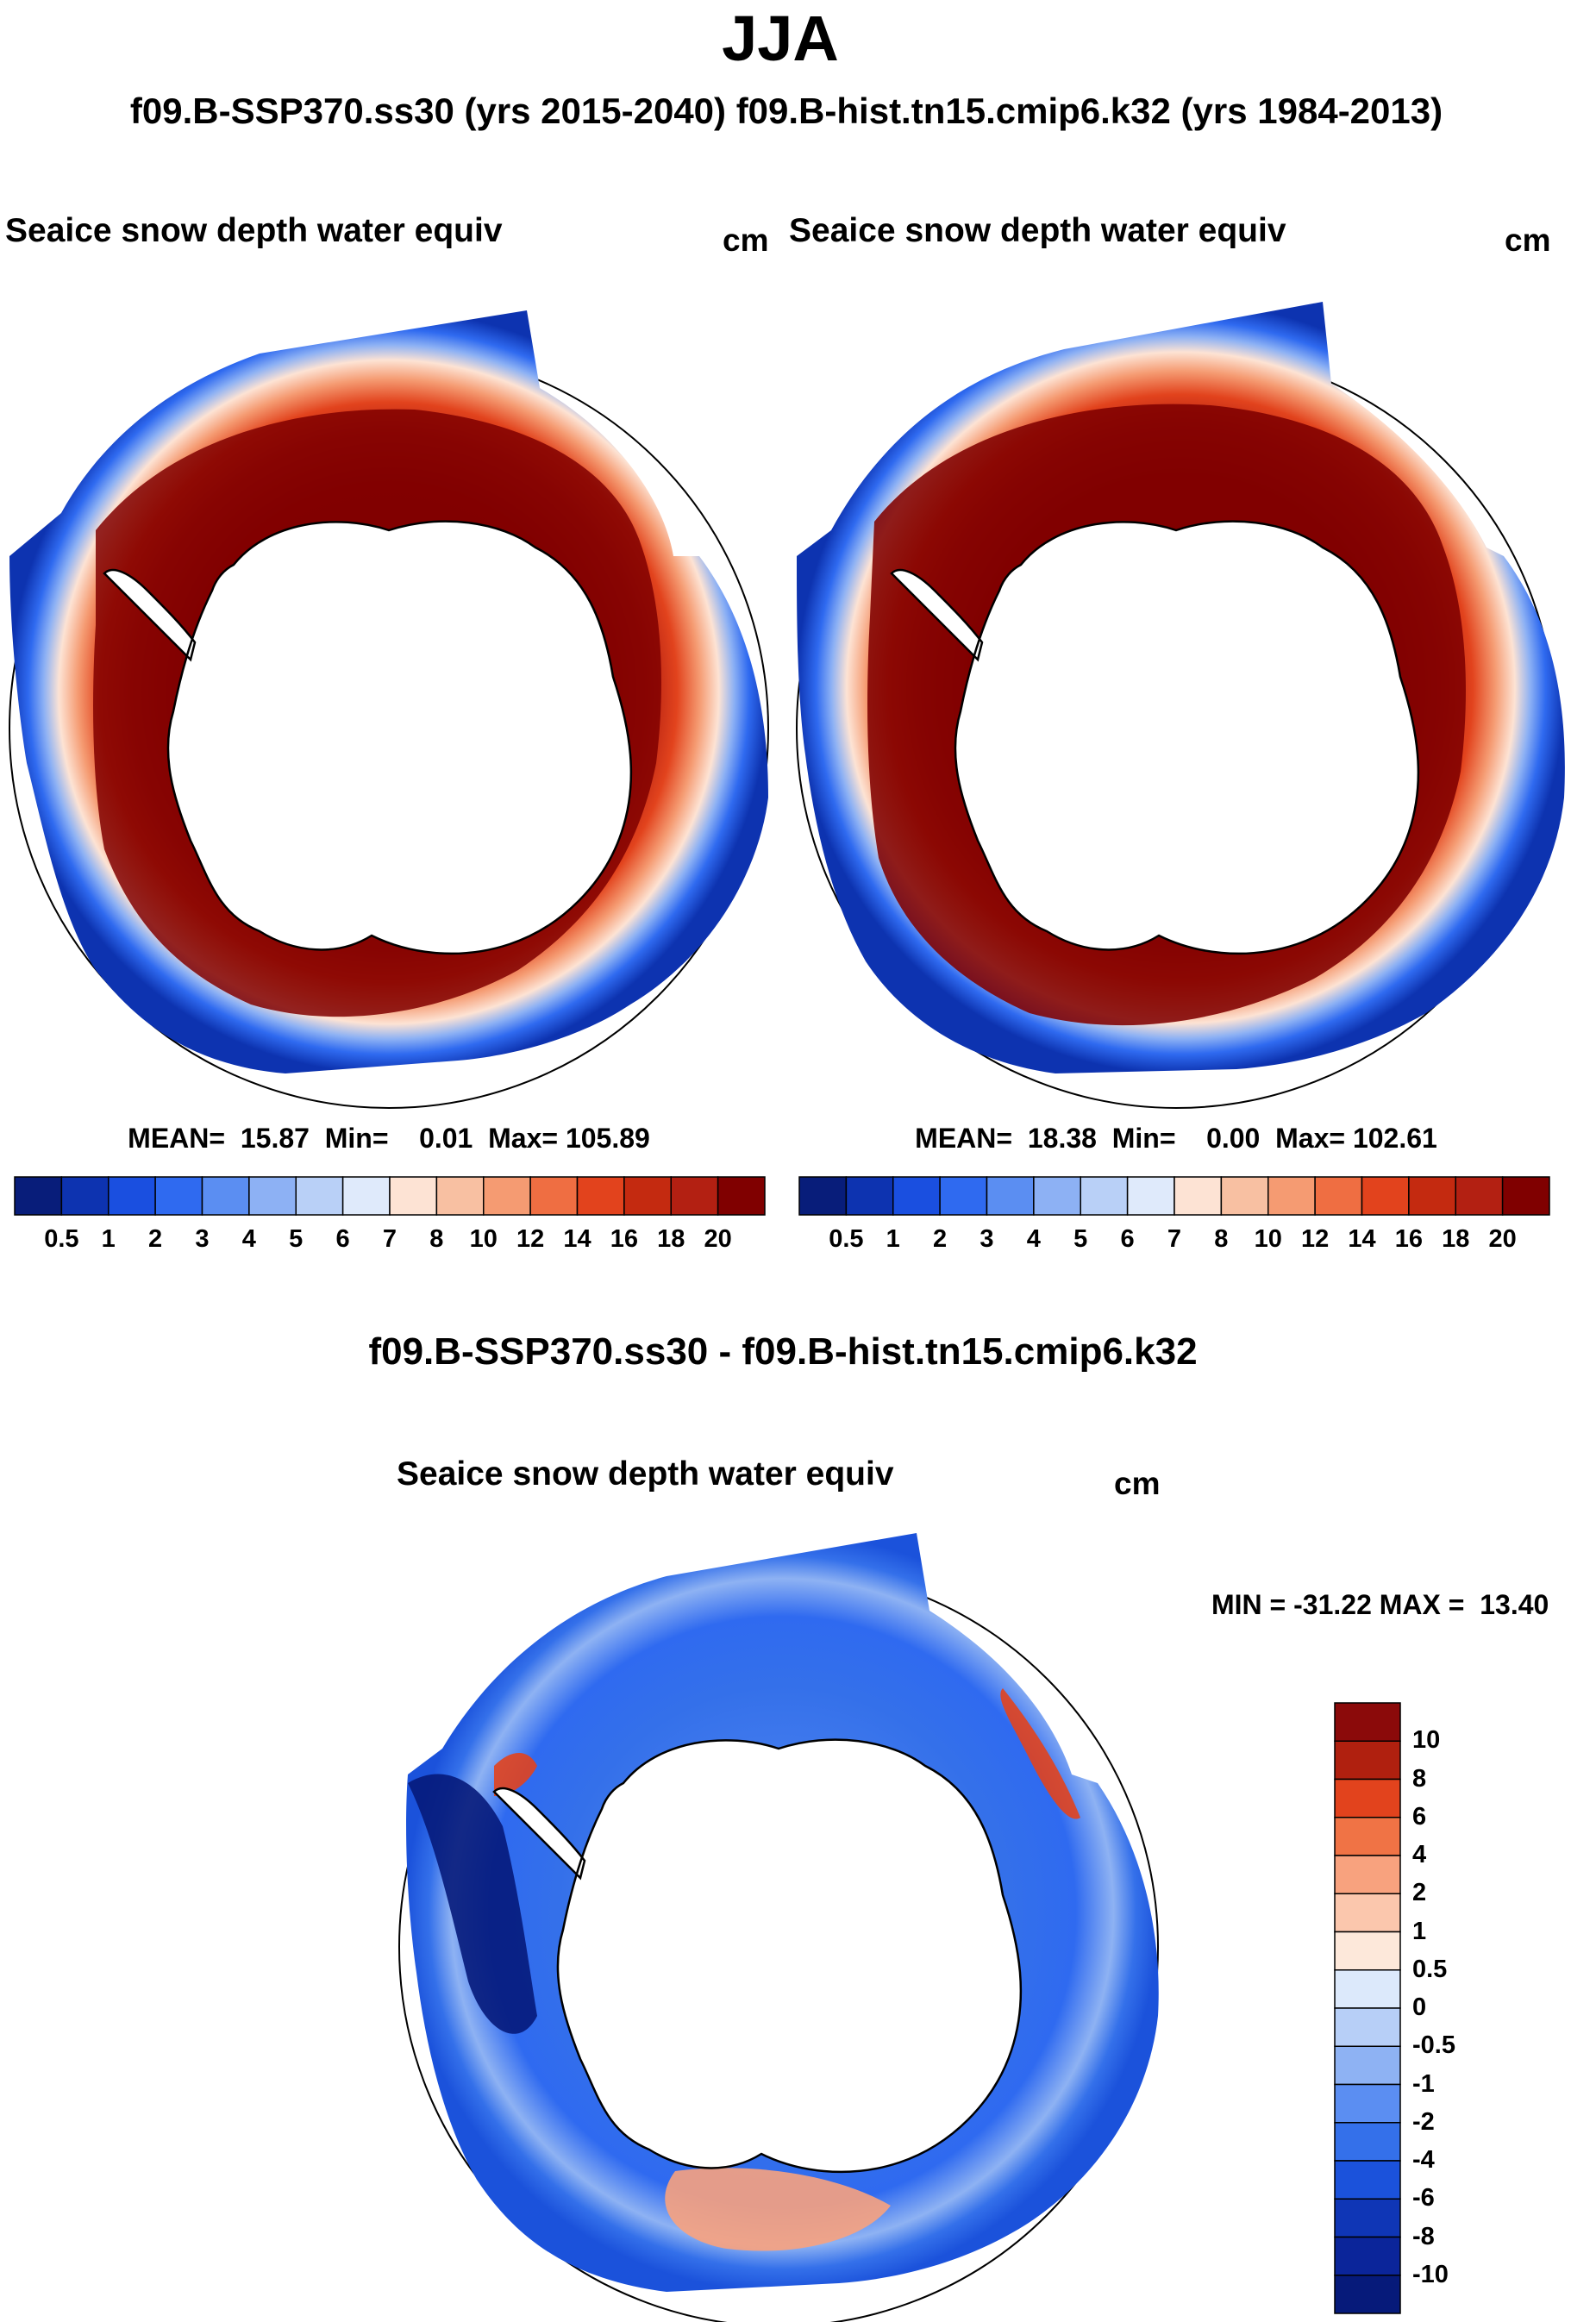 The height and width of the screenshot is (2322, 1596). I want to click on diff-positive-patch-ross, so click(1040, 1753).